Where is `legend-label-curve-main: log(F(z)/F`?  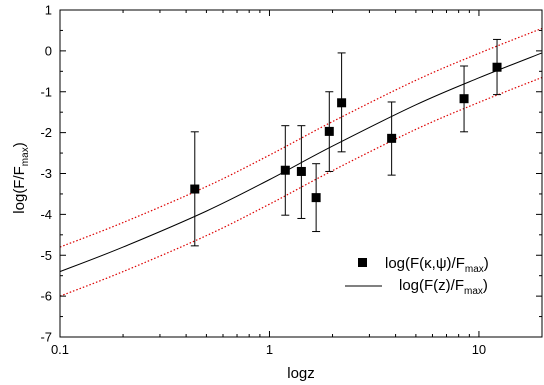 legend-label-curve-main: log(F(z)/F is located at coordinates (431, 285).